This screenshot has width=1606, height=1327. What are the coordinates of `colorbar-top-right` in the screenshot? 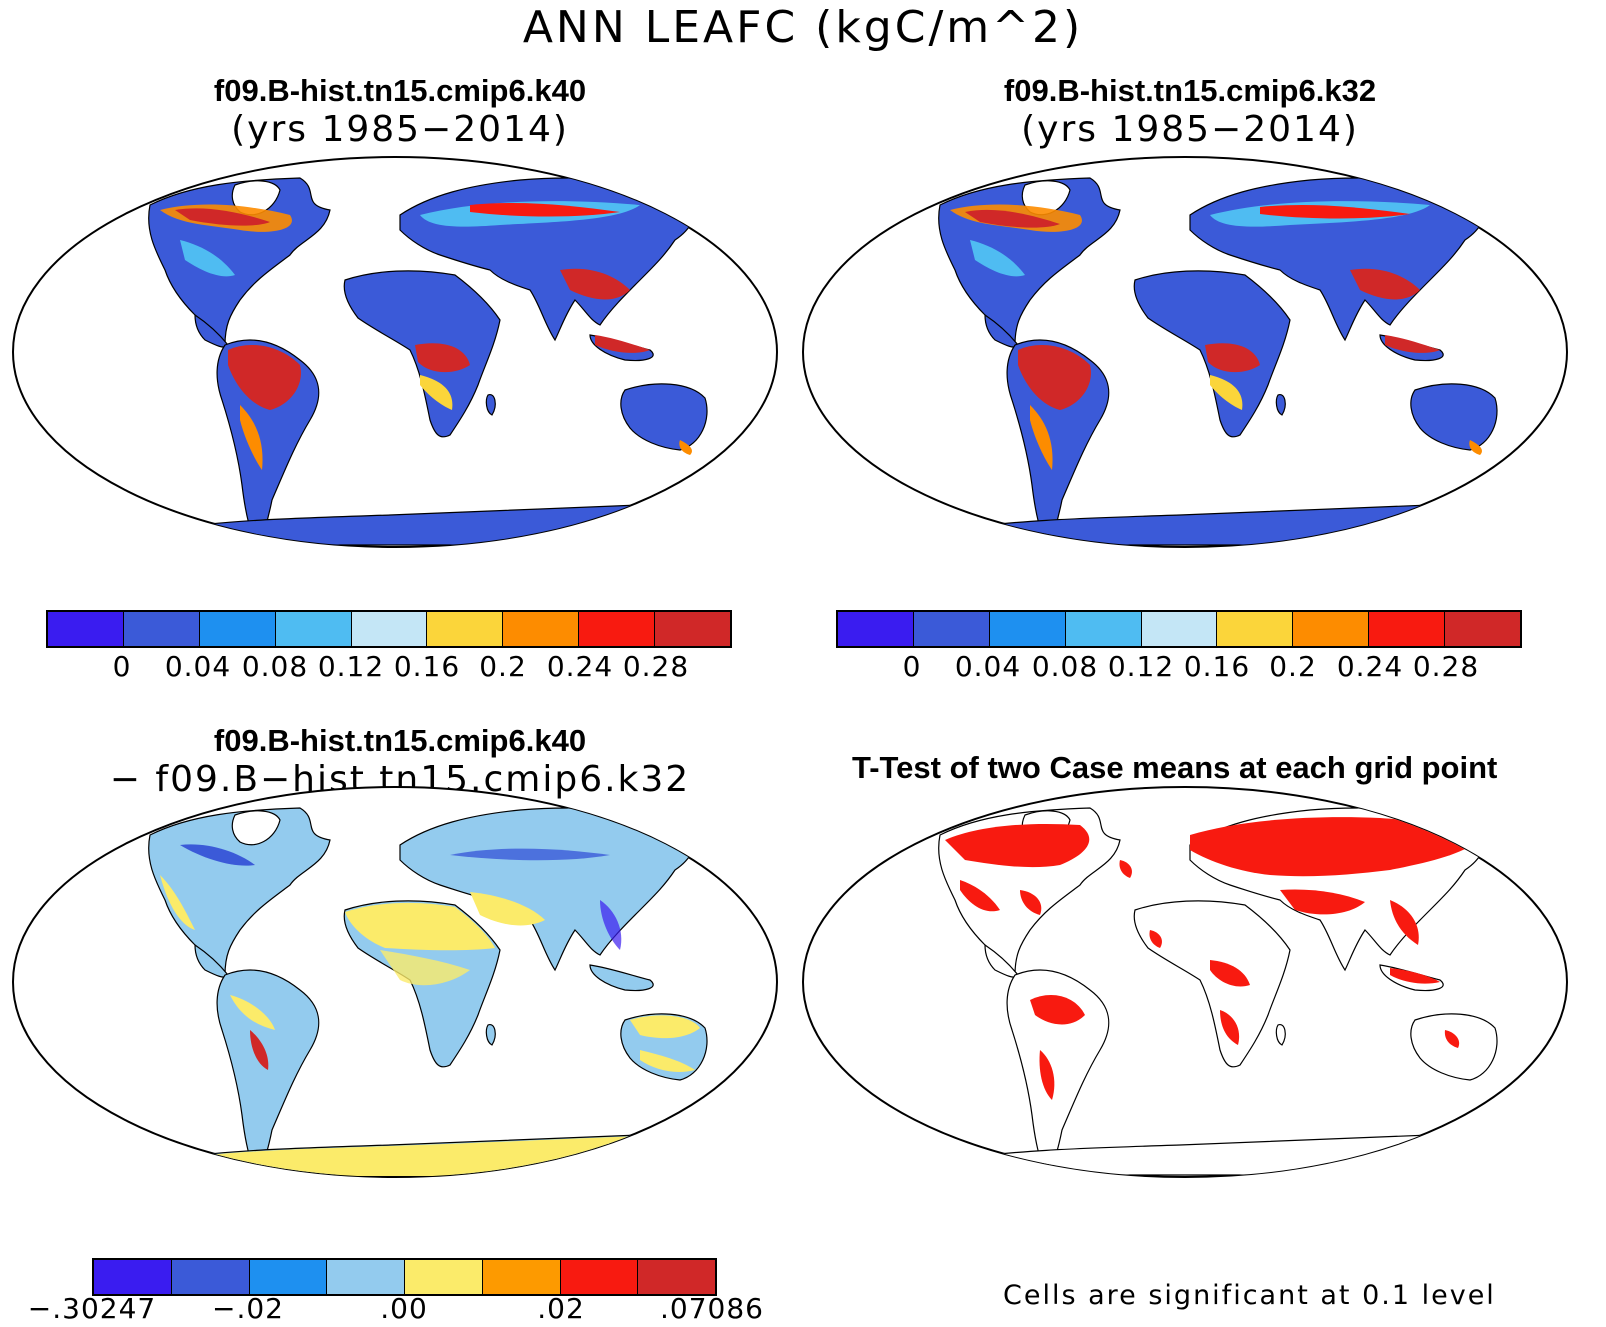 It's located at (1179, 629).